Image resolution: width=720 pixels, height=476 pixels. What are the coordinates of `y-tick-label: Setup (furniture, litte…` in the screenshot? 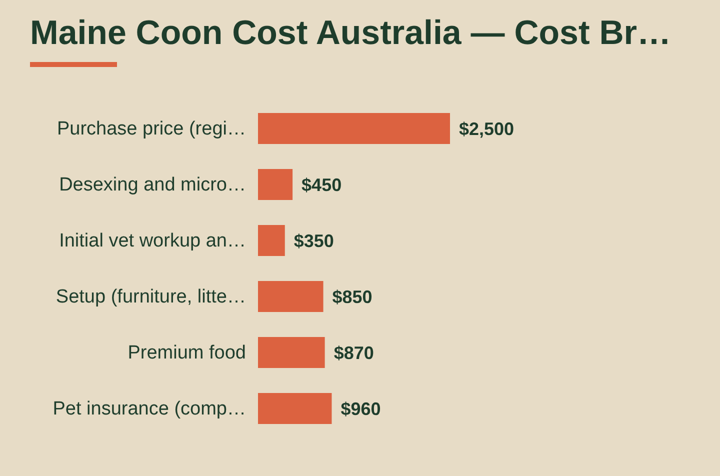 It's located at (151, 297).